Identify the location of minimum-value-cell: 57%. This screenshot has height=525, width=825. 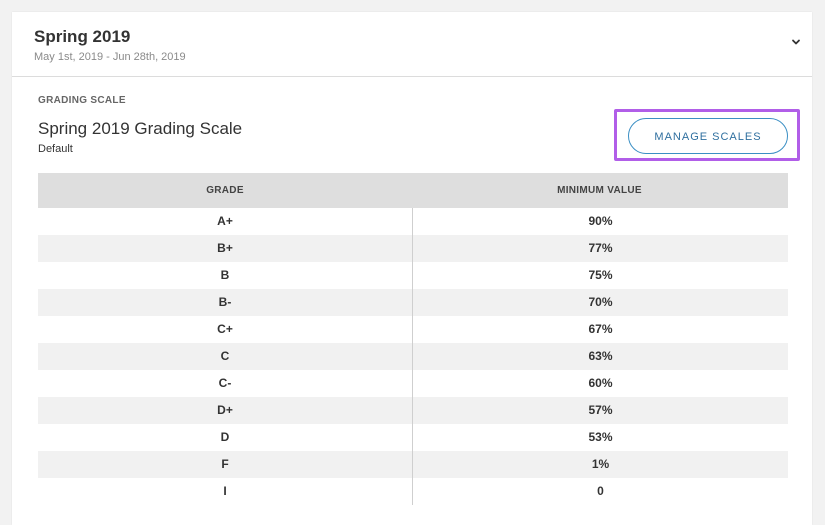
(600, 410).